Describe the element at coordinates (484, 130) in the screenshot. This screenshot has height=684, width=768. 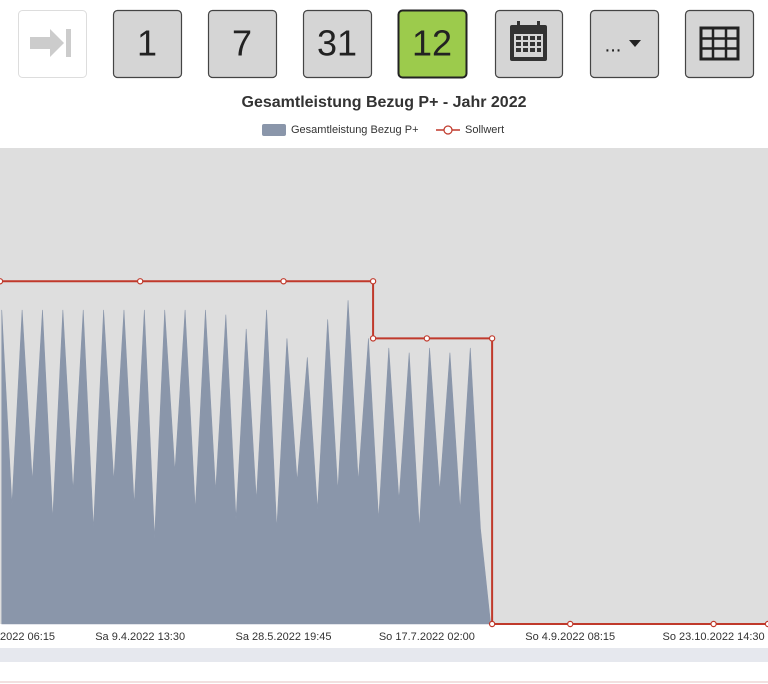
I see `legend-label: Sollwert` at that location.